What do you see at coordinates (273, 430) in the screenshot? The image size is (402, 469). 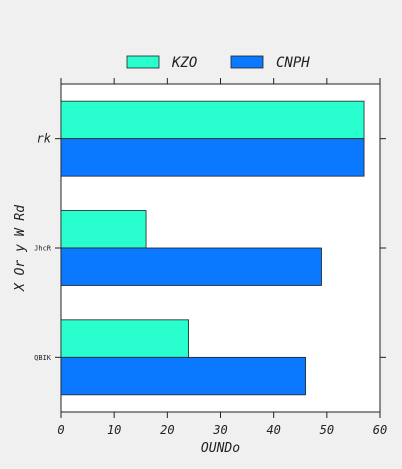 I see `x-tick-label-40: 40` at bounding box center [273, 430].